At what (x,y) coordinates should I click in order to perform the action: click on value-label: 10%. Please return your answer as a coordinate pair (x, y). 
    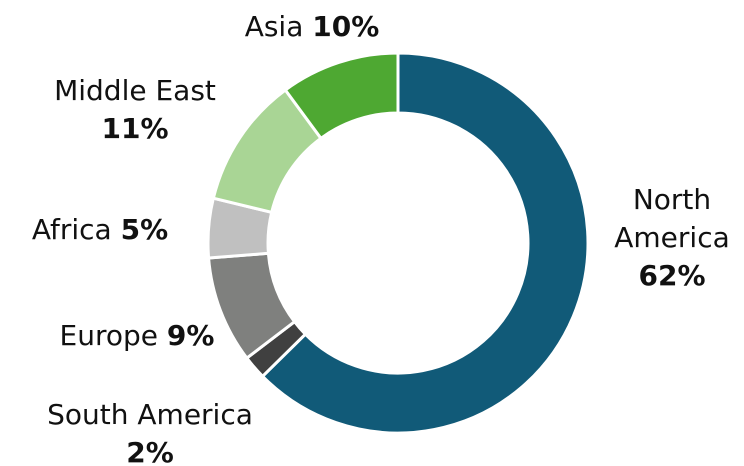
    Looking at the image, I should click on (346, 26).